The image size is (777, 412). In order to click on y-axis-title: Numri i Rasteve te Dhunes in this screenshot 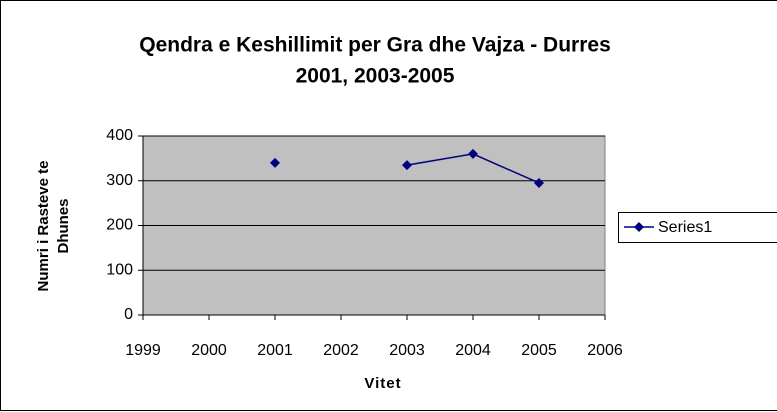, I will do `click(53, 226)`.